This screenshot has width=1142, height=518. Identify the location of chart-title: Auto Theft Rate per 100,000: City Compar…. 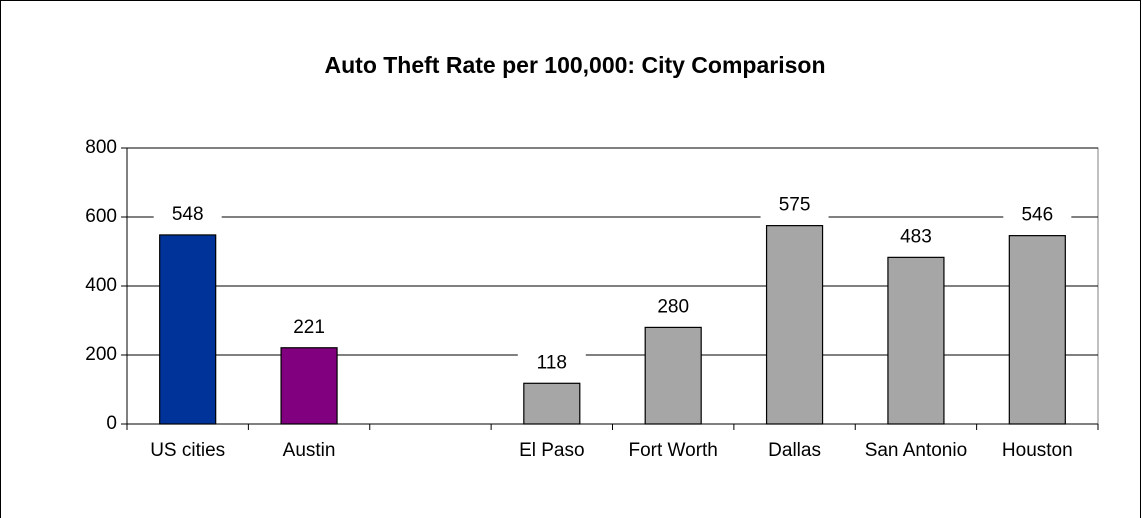
(575, 65).